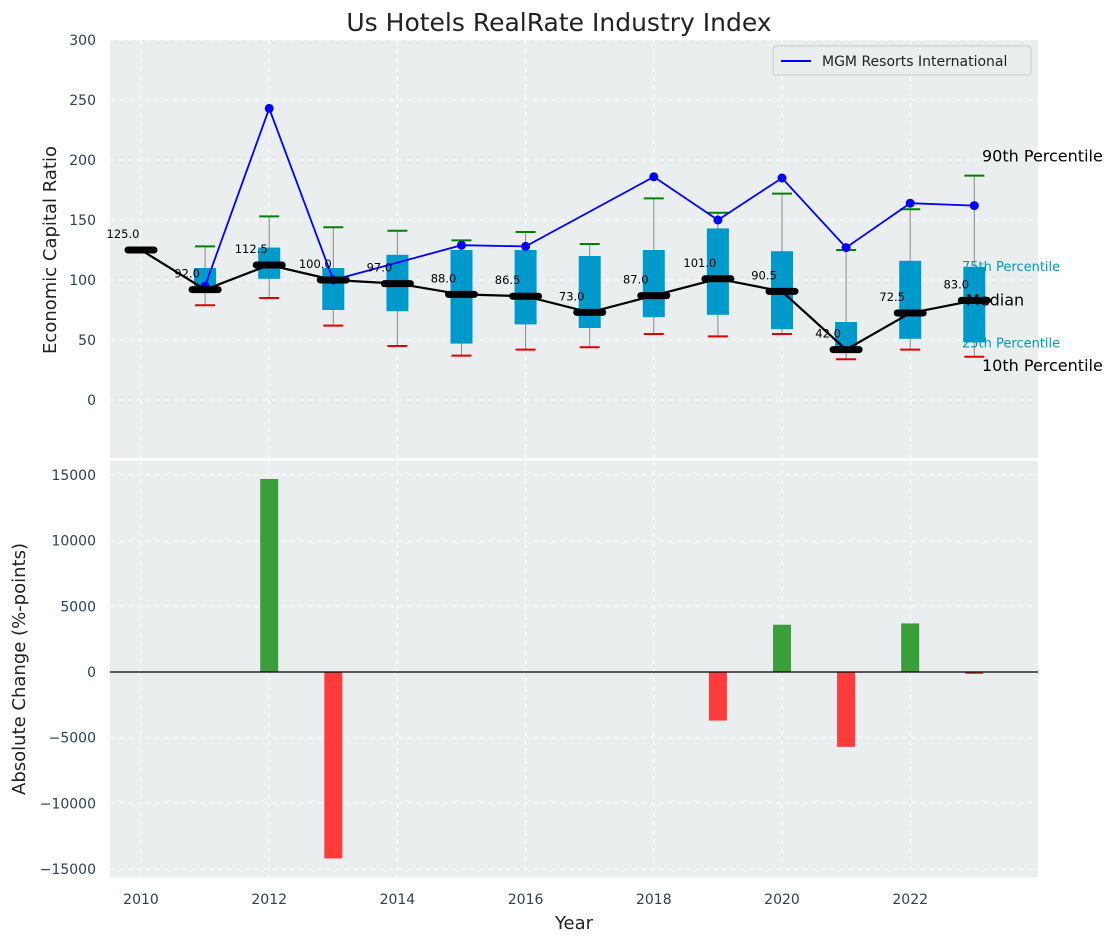 This screenshot has width=1117, height=942. I want to click on median-value-label: 72.5, so click(892, 297).